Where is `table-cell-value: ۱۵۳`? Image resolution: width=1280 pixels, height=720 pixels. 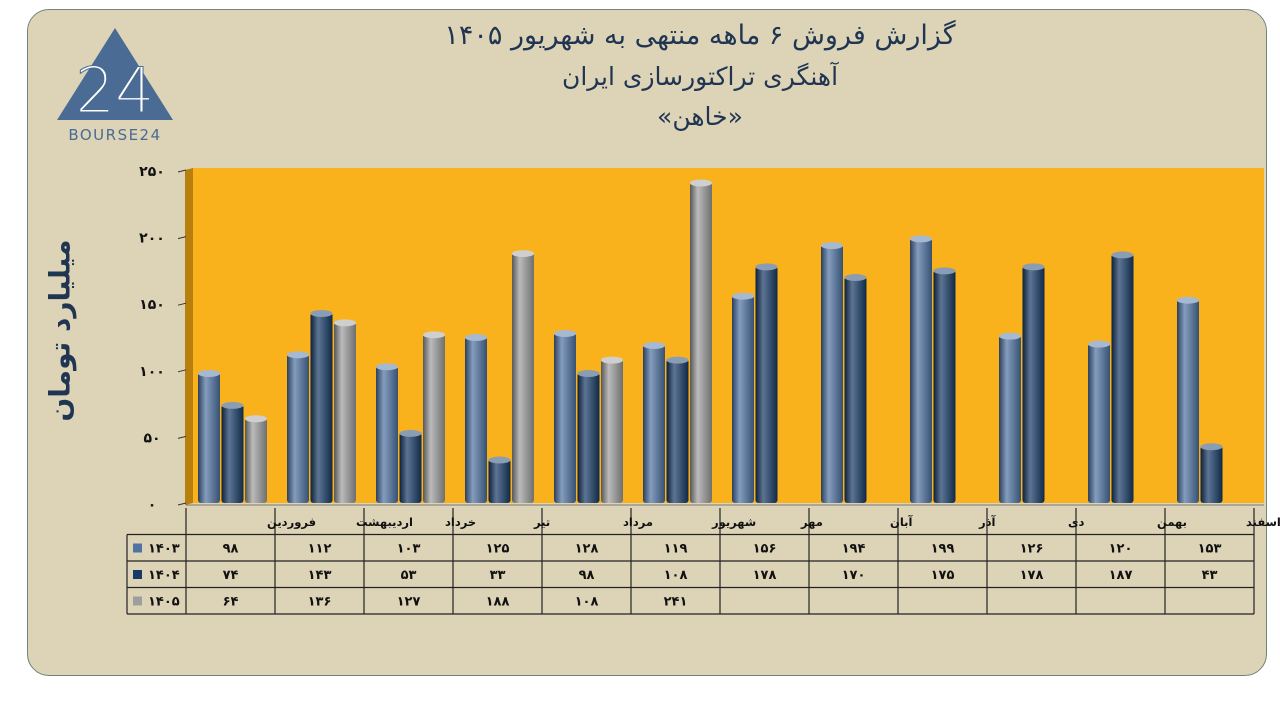 table-cell-value: ۱۵۳ is located at coordinates (1210, 549).